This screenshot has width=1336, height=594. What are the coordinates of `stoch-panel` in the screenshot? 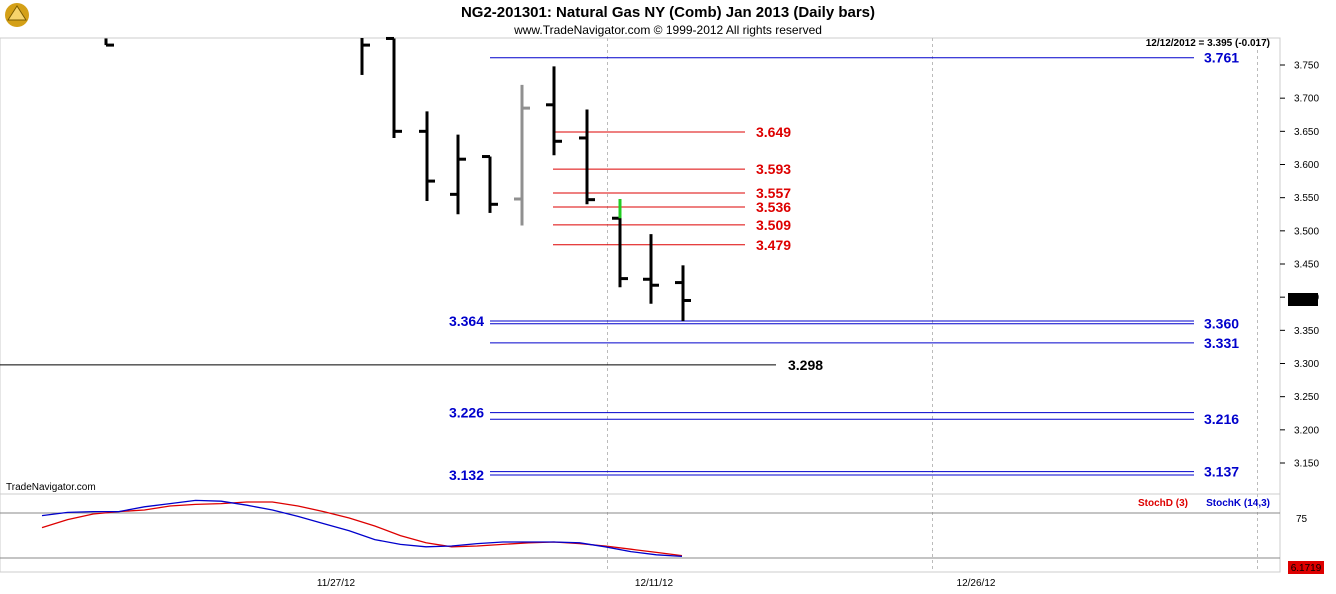 It's located at (640, 533).